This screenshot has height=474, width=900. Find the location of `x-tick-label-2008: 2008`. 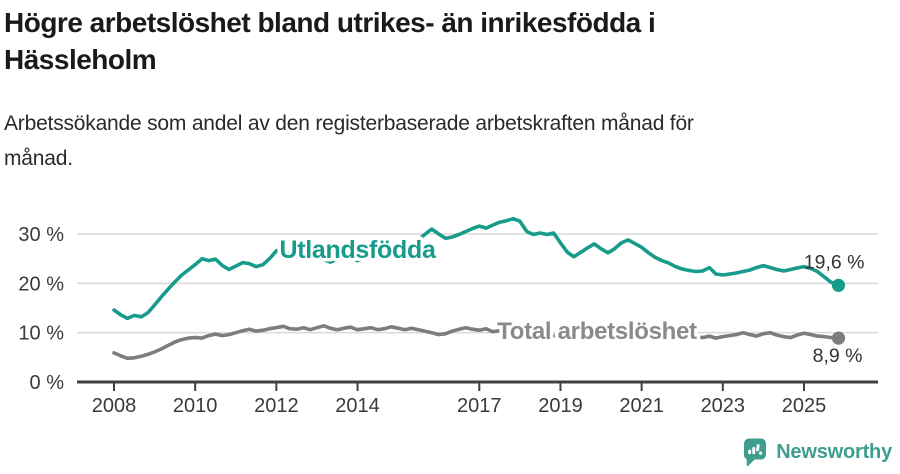

x-tick-label-2008: 2008 is located at coordinates (114, 406).